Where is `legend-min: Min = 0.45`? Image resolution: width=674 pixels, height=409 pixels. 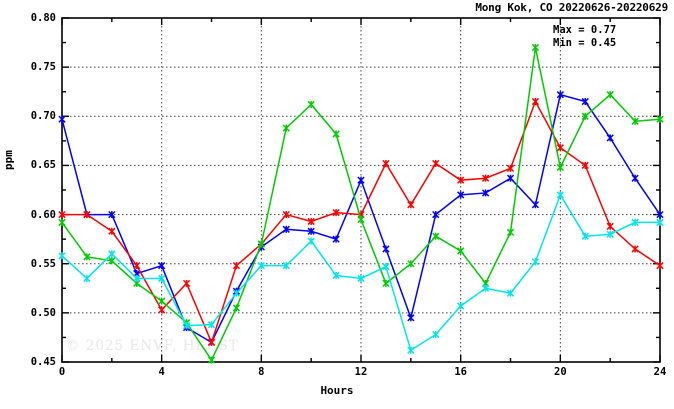
legend-min: Min = 0.45 is located at coordinates (585, 43).